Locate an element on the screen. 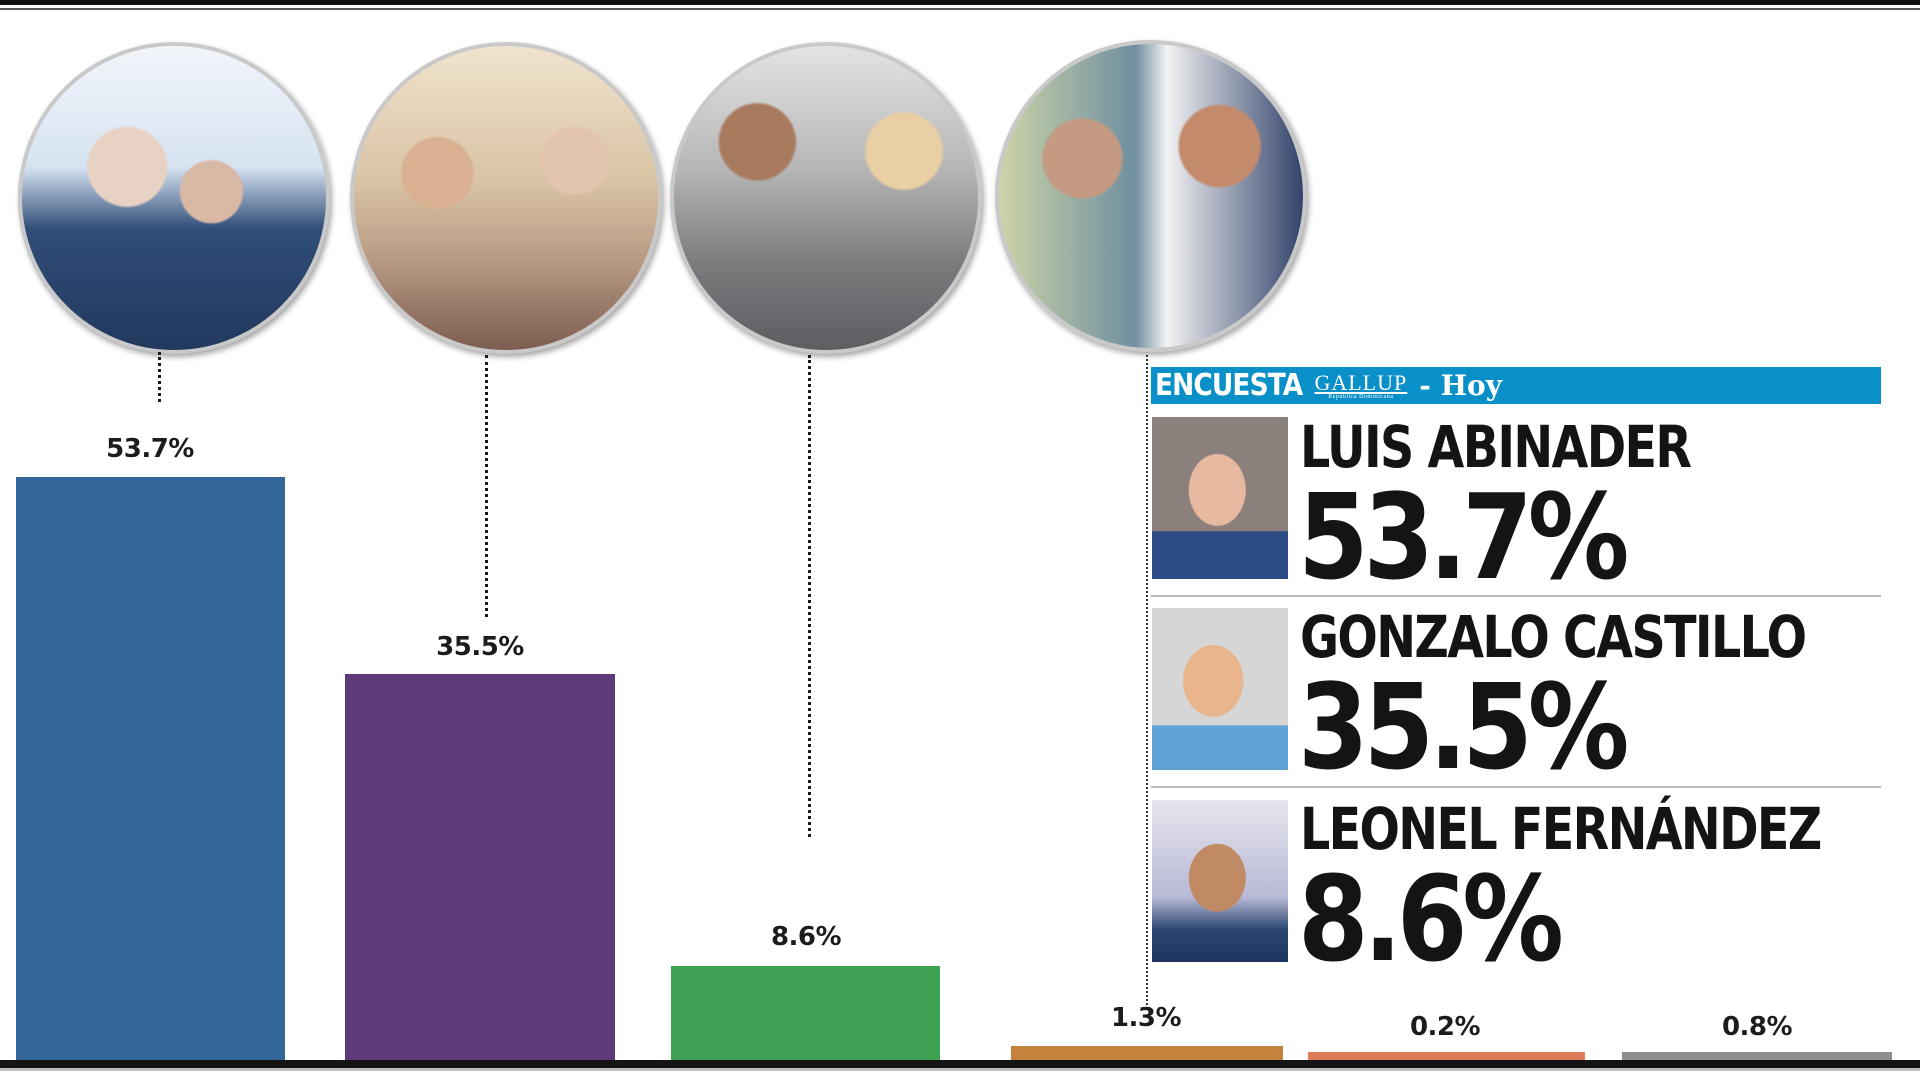 The image size is (1920, 1080). gallup-logo-text: GALLUP is located at coordinates (1361, 382).